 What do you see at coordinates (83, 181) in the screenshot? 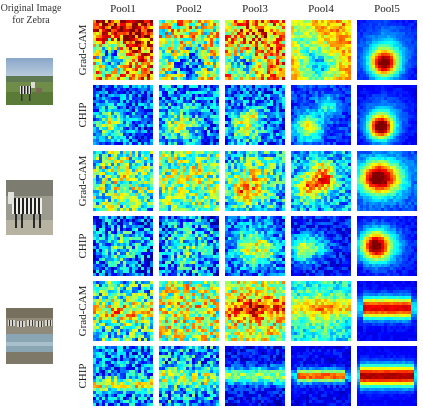
I see `row-label-gradcam-2: Grad-CAM` at bounding box center [83, 181].